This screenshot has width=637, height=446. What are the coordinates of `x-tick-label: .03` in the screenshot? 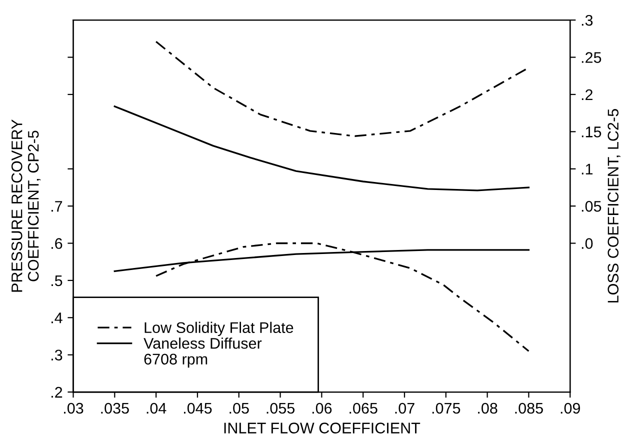 It's located at (74, 408).